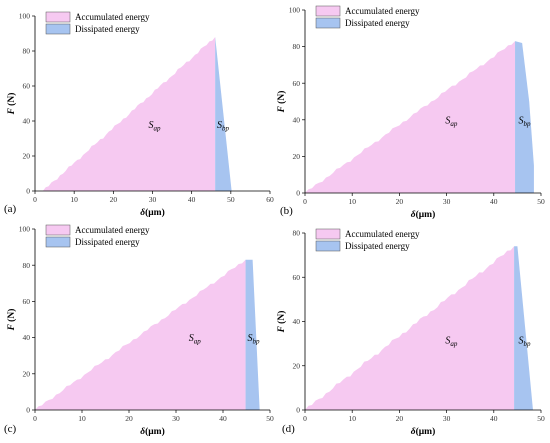 The height and width of the screenshot is (443, 550). What do you see at coordinates (10, 209) in the screenshot?
I see `panel-label: (a)` at bounding box center [10, 209].